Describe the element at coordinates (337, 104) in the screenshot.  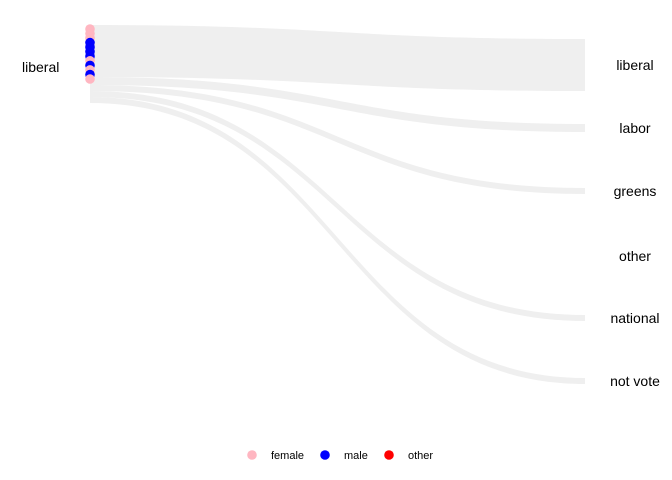
I see `flow-ribbon-labor` at that location.